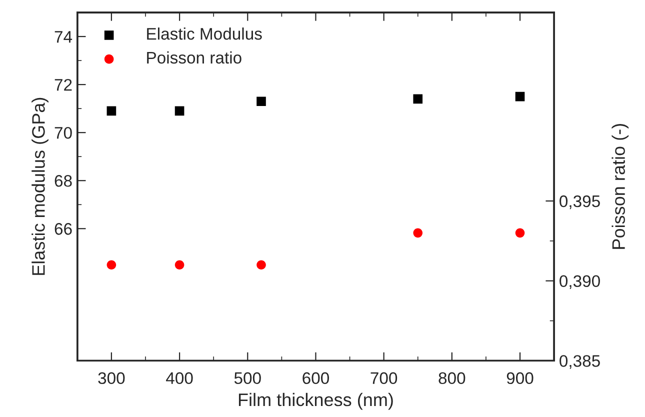 The height and width of the screenshot is (417, 645). Describe the element at coordinates (580, 282) in the screenshot. I see `y2-tick-label: 0,390` at that location.